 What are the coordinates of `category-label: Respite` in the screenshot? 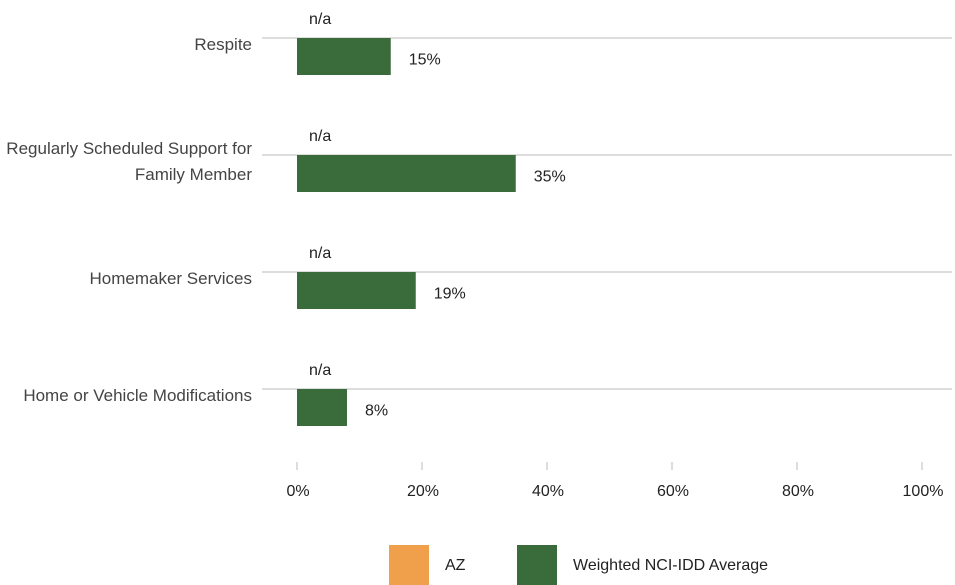 It's located at (126, 52).